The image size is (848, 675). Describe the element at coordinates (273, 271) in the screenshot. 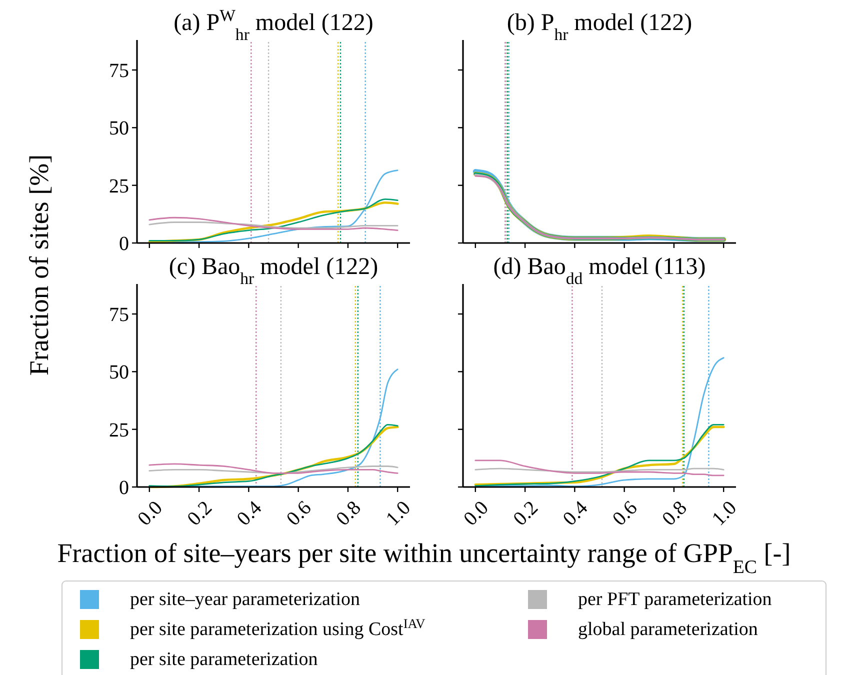

I see `chart-title: (c) Bao$_{hr}$ model (122)` at that location.